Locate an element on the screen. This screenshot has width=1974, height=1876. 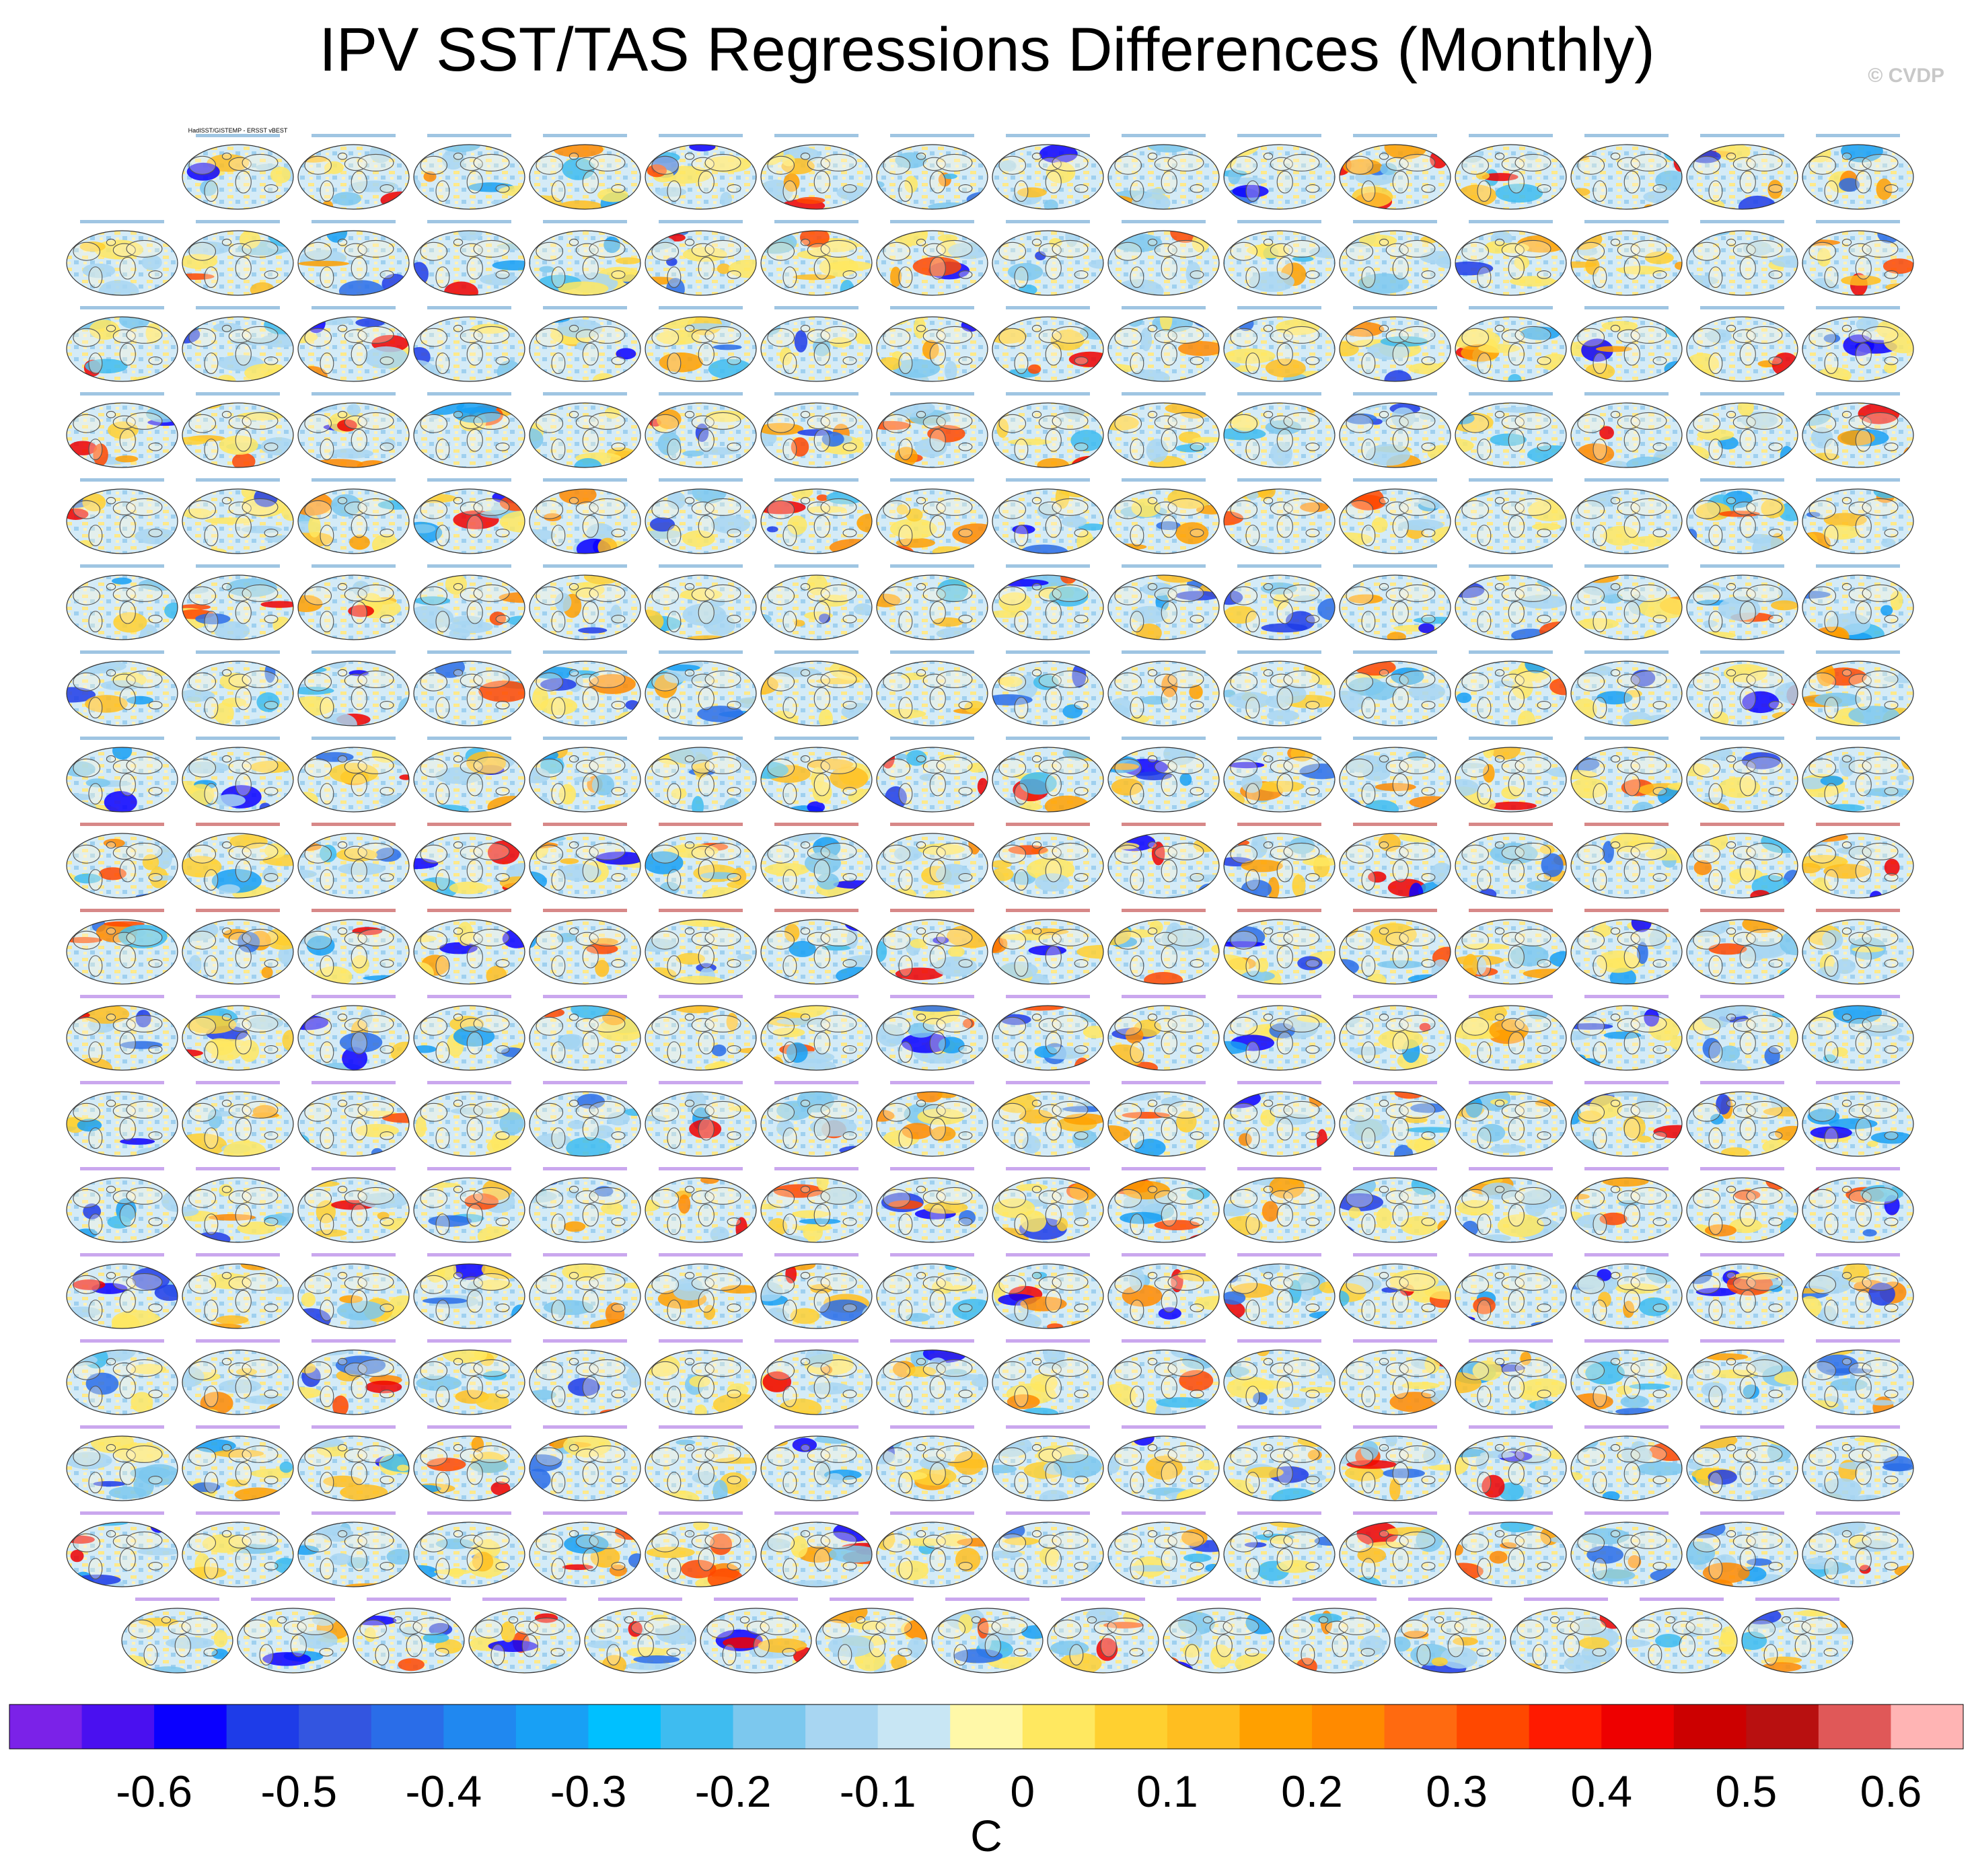
colorbar-tick-label: 0.6 is located at coordinates (1891, 1791).